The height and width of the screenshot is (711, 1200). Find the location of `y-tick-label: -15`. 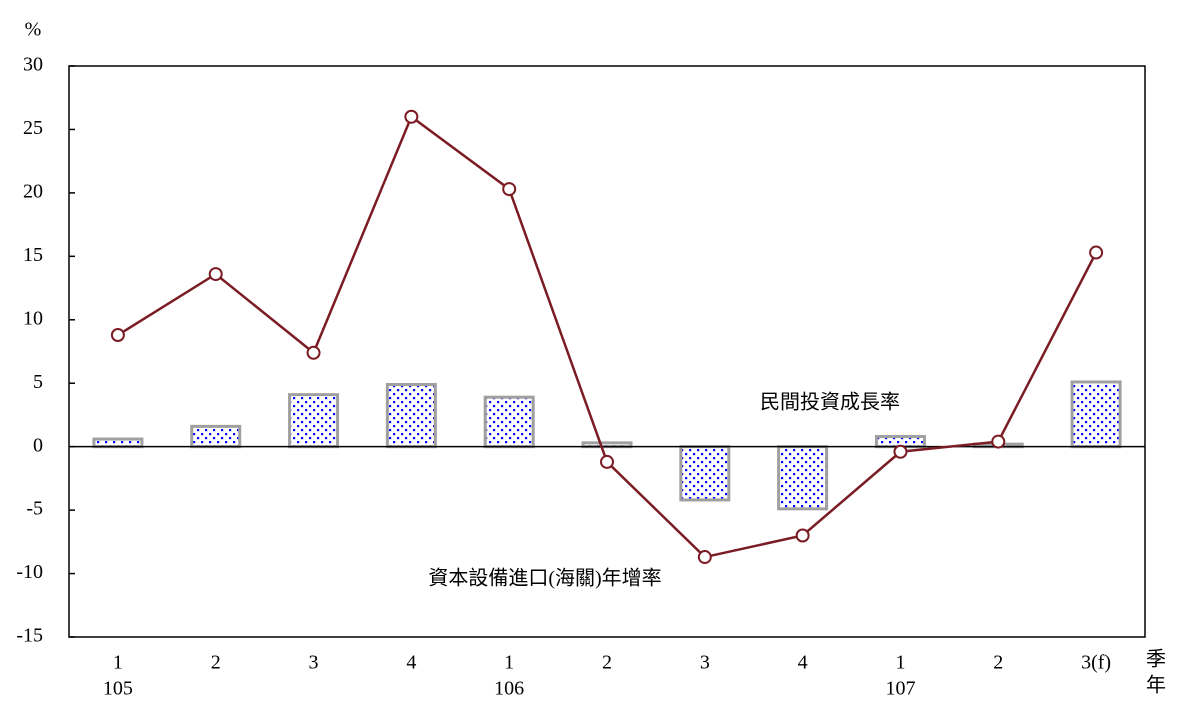

y-tick-label: -15 is located at coordinates (29, 636).